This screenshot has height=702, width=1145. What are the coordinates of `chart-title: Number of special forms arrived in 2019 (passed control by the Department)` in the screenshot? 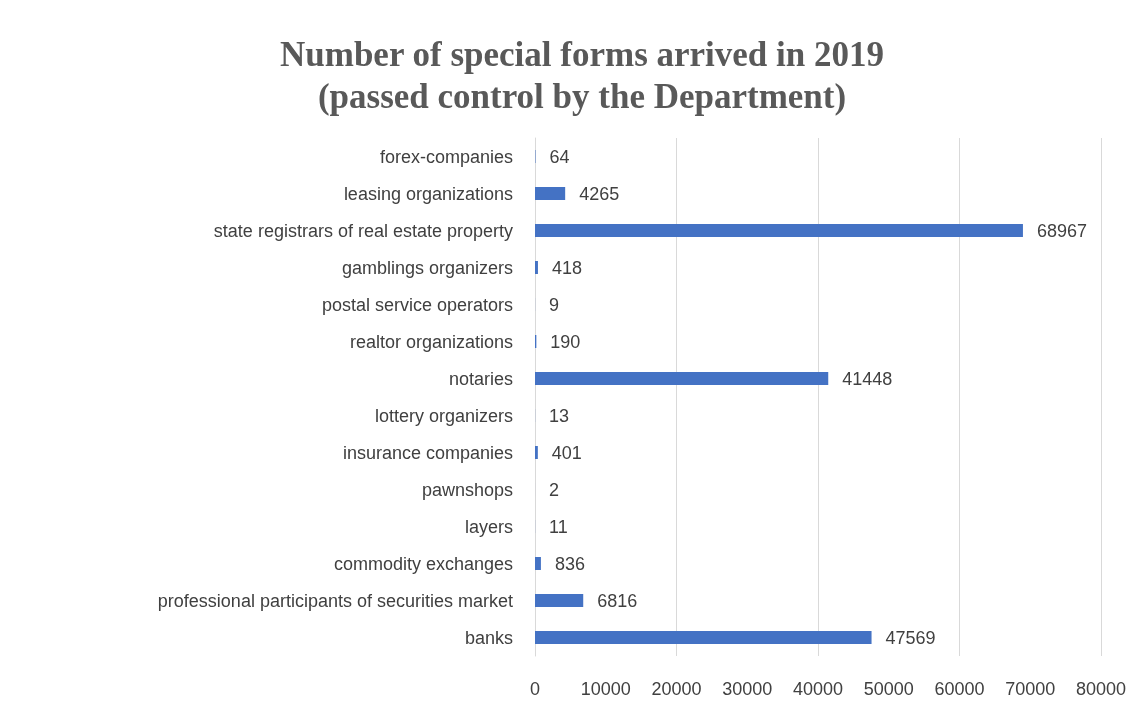 It's located at (582, 75).